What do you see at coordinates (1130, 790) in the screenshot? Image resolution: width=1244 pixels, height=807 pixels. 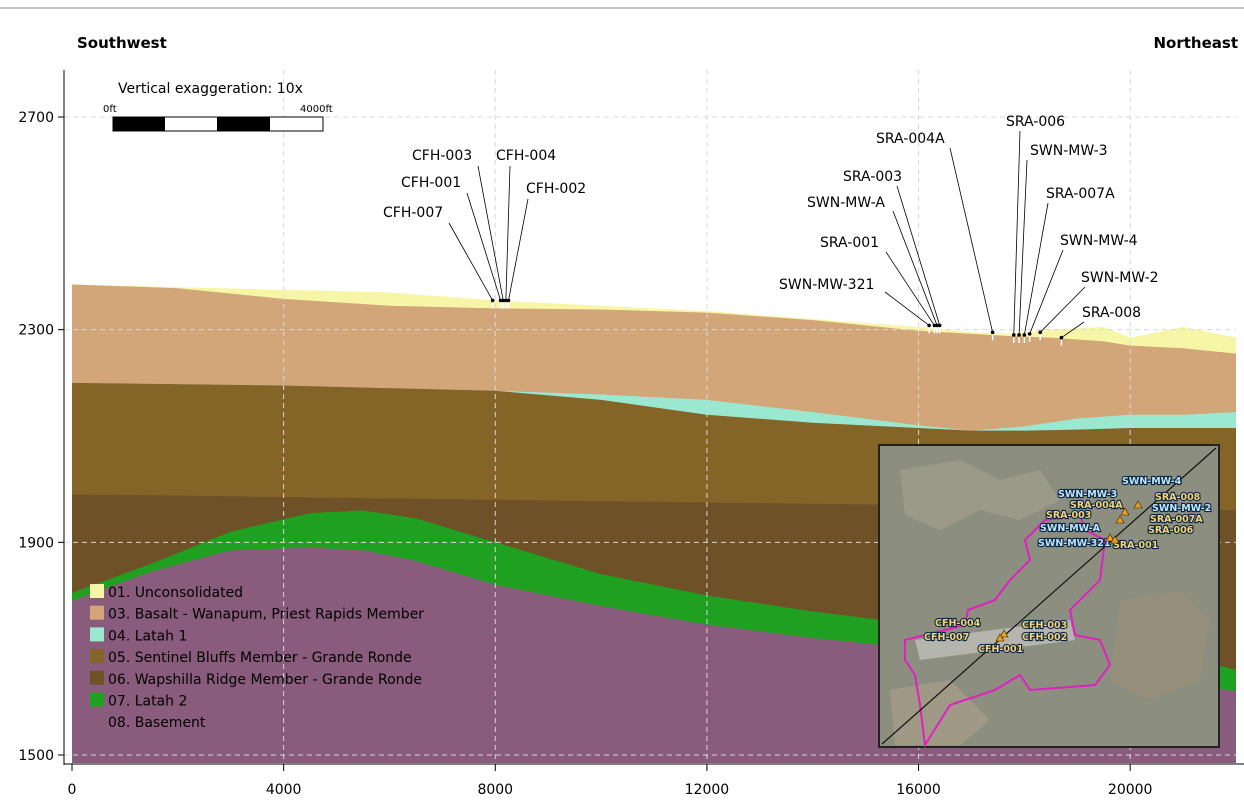 I see `x-tick-label: 20000` at bounding box center [1130, 790].